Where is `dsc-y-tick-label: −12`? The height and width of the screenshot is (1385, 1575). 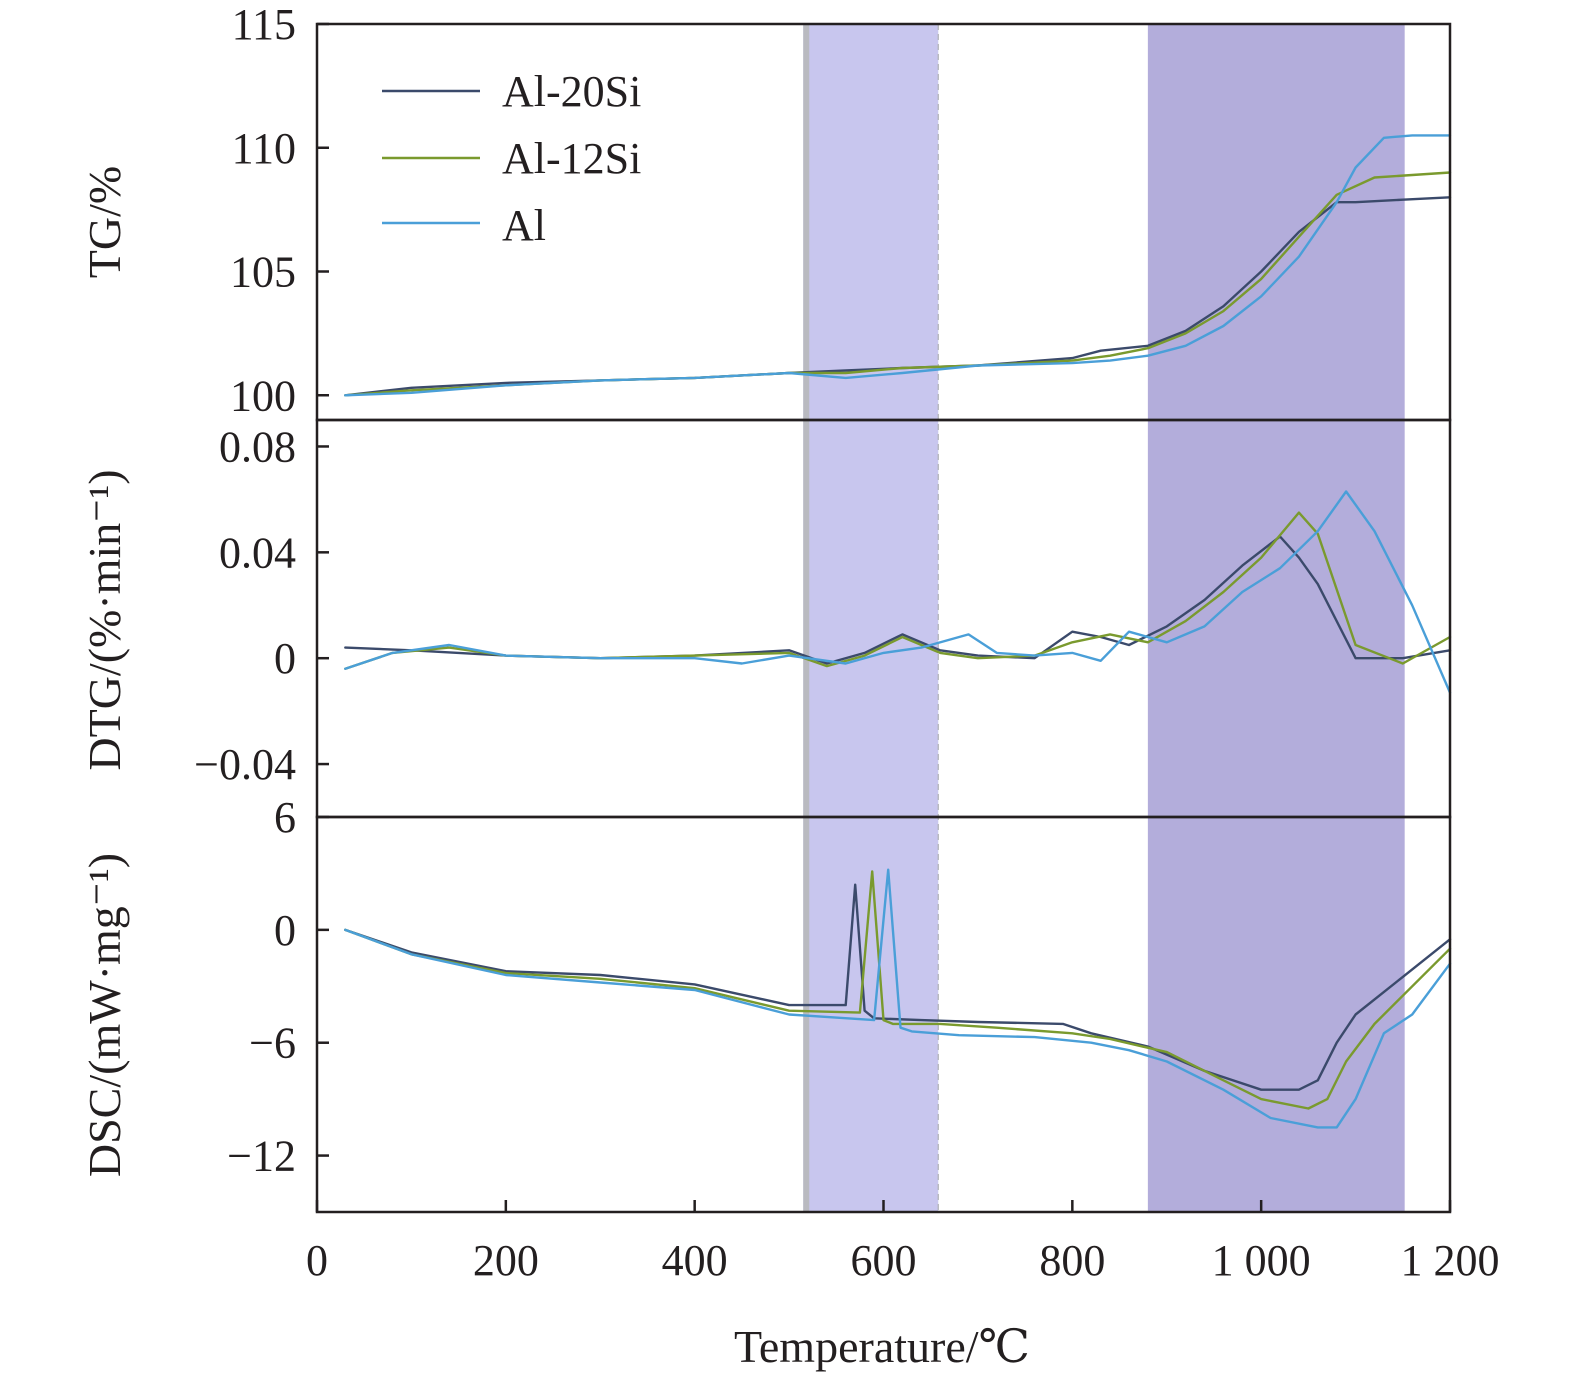
dsc-y-tick-label: −12 is located at coordinates (261, 1156).